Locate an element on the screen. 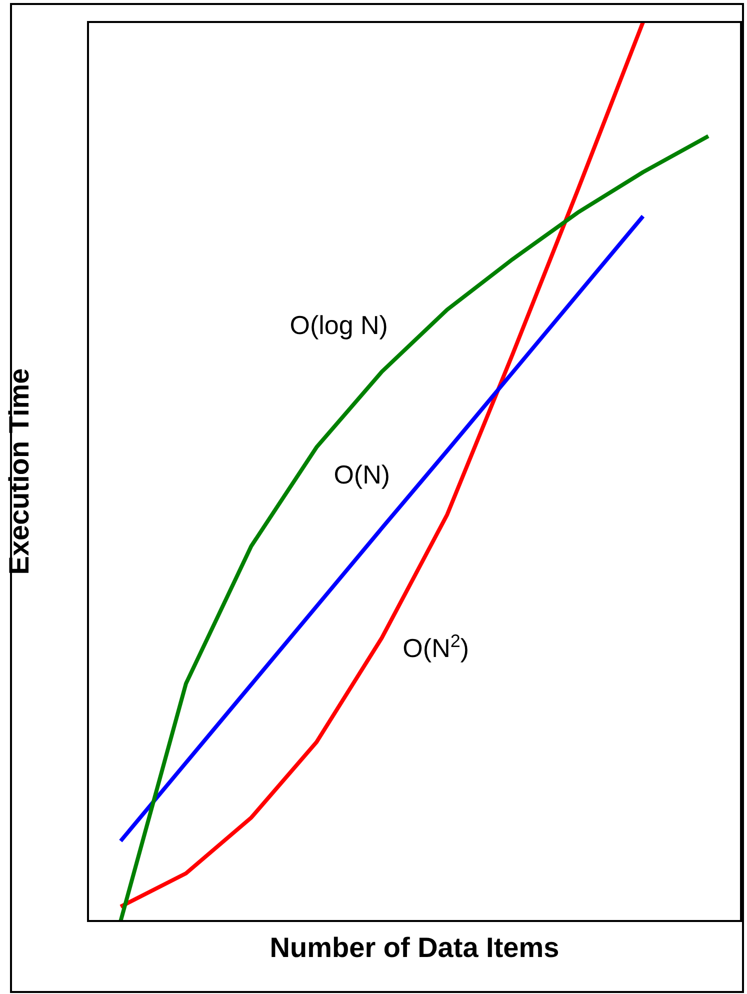  x-axis-title: Number of Data Items is located at coordinates (415, 947).